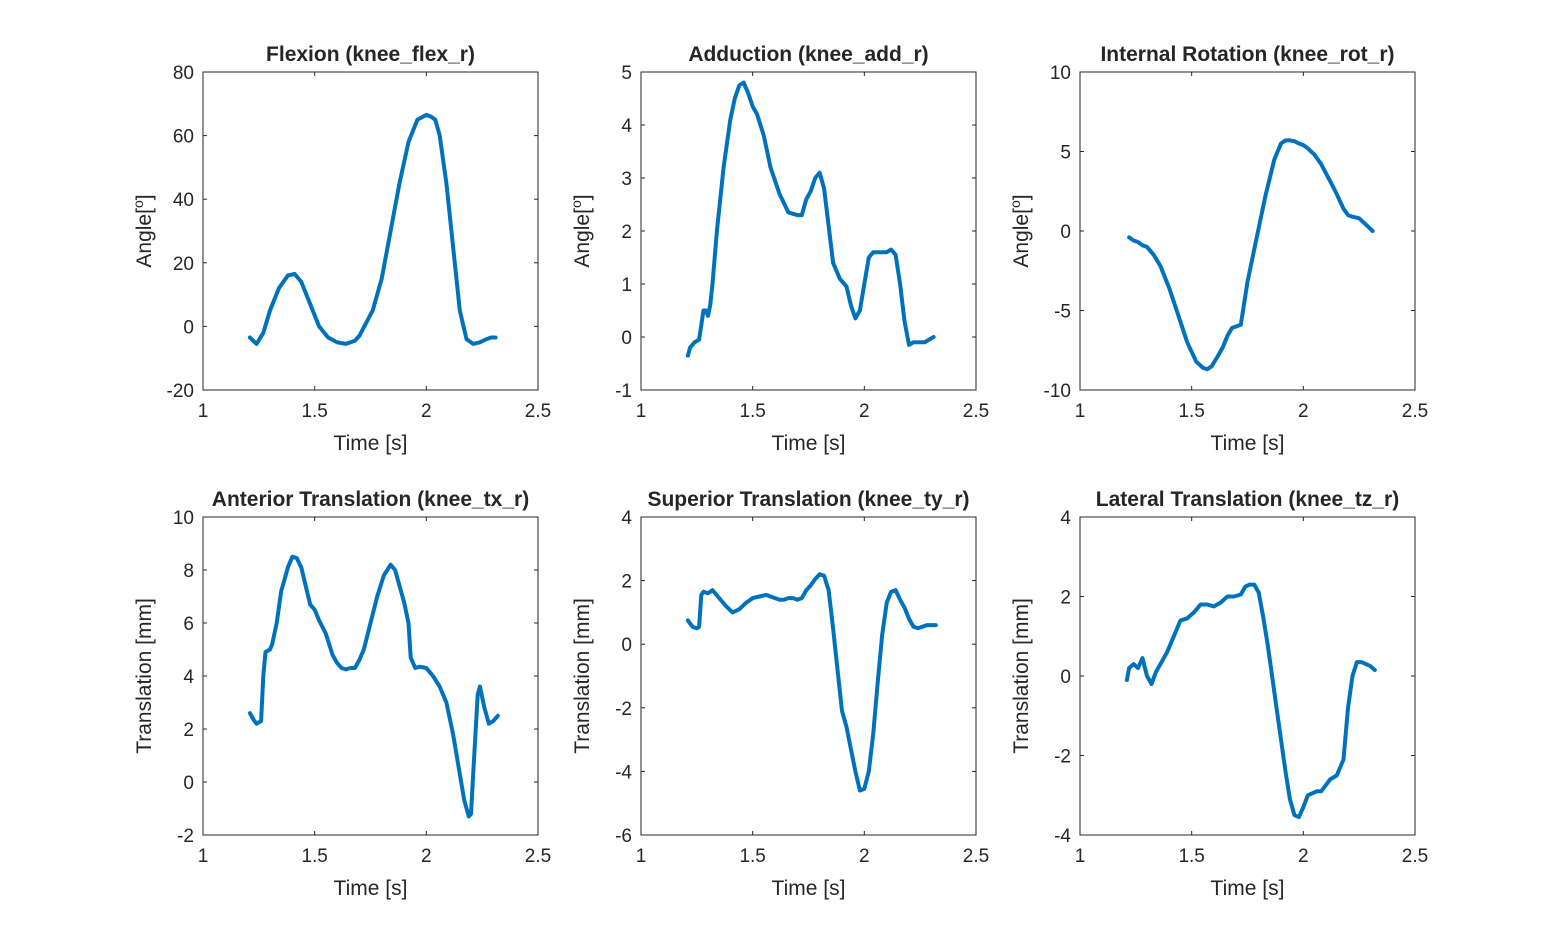  Describe the element at coordinates (370, 54) in the screenshot. I see `chart-title: Flexion (knee_flex_r)` at that location.